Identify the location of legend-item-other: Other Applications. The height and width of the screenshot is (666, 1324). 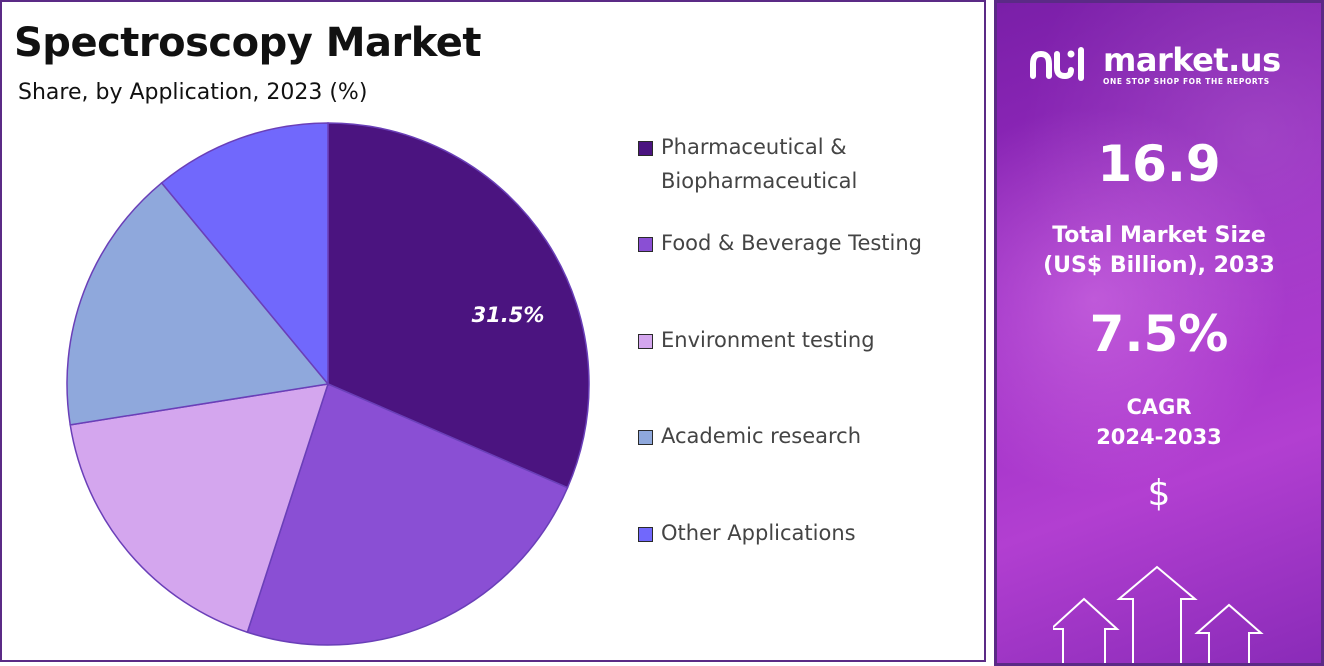
(799, 533).